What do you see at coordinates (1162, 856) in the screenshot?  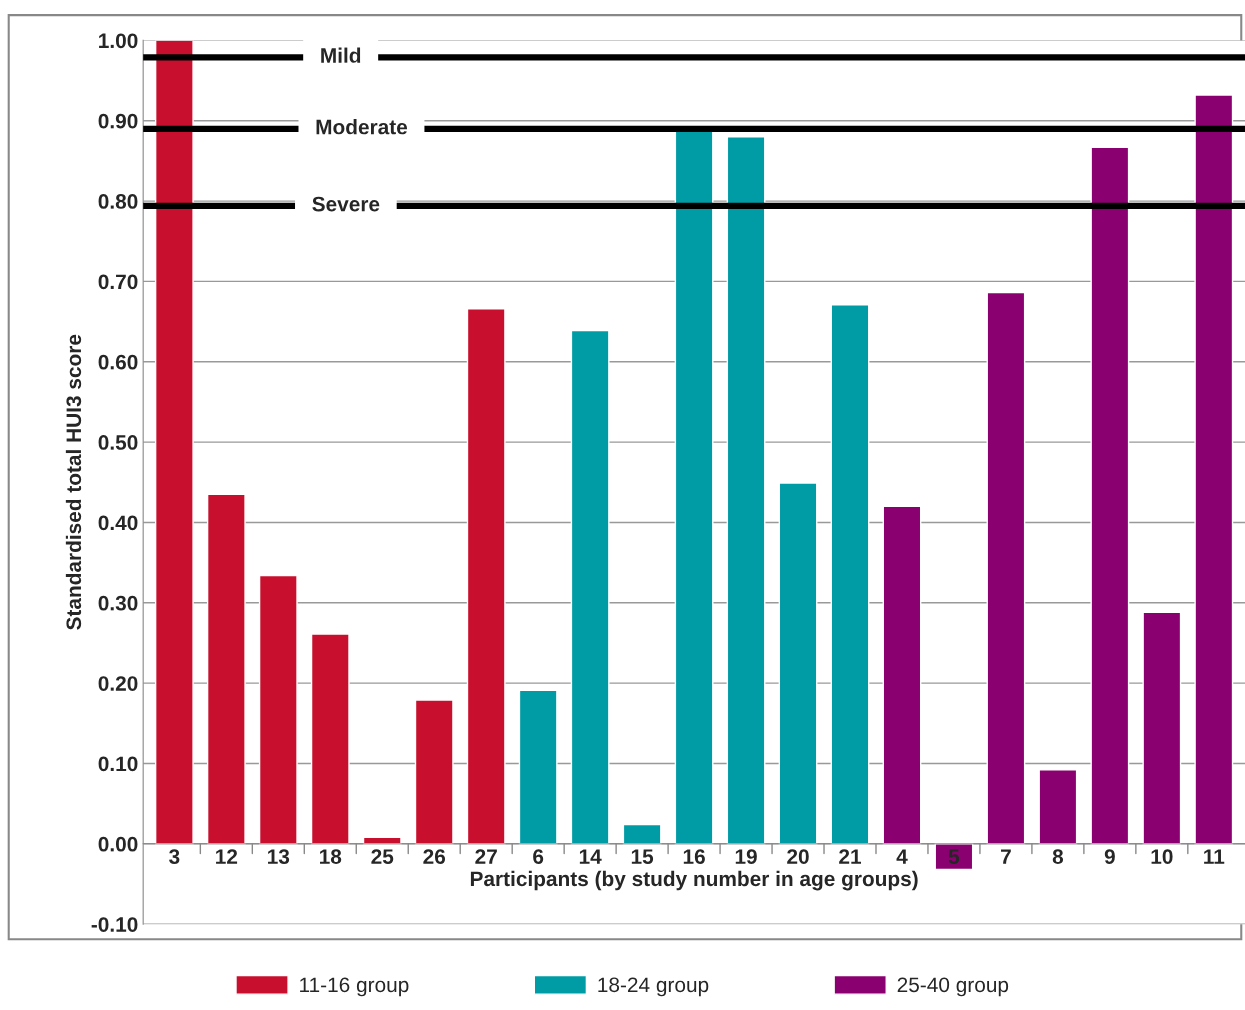 I see `x-tick-label: 10` at bounding box center [1162, 856].